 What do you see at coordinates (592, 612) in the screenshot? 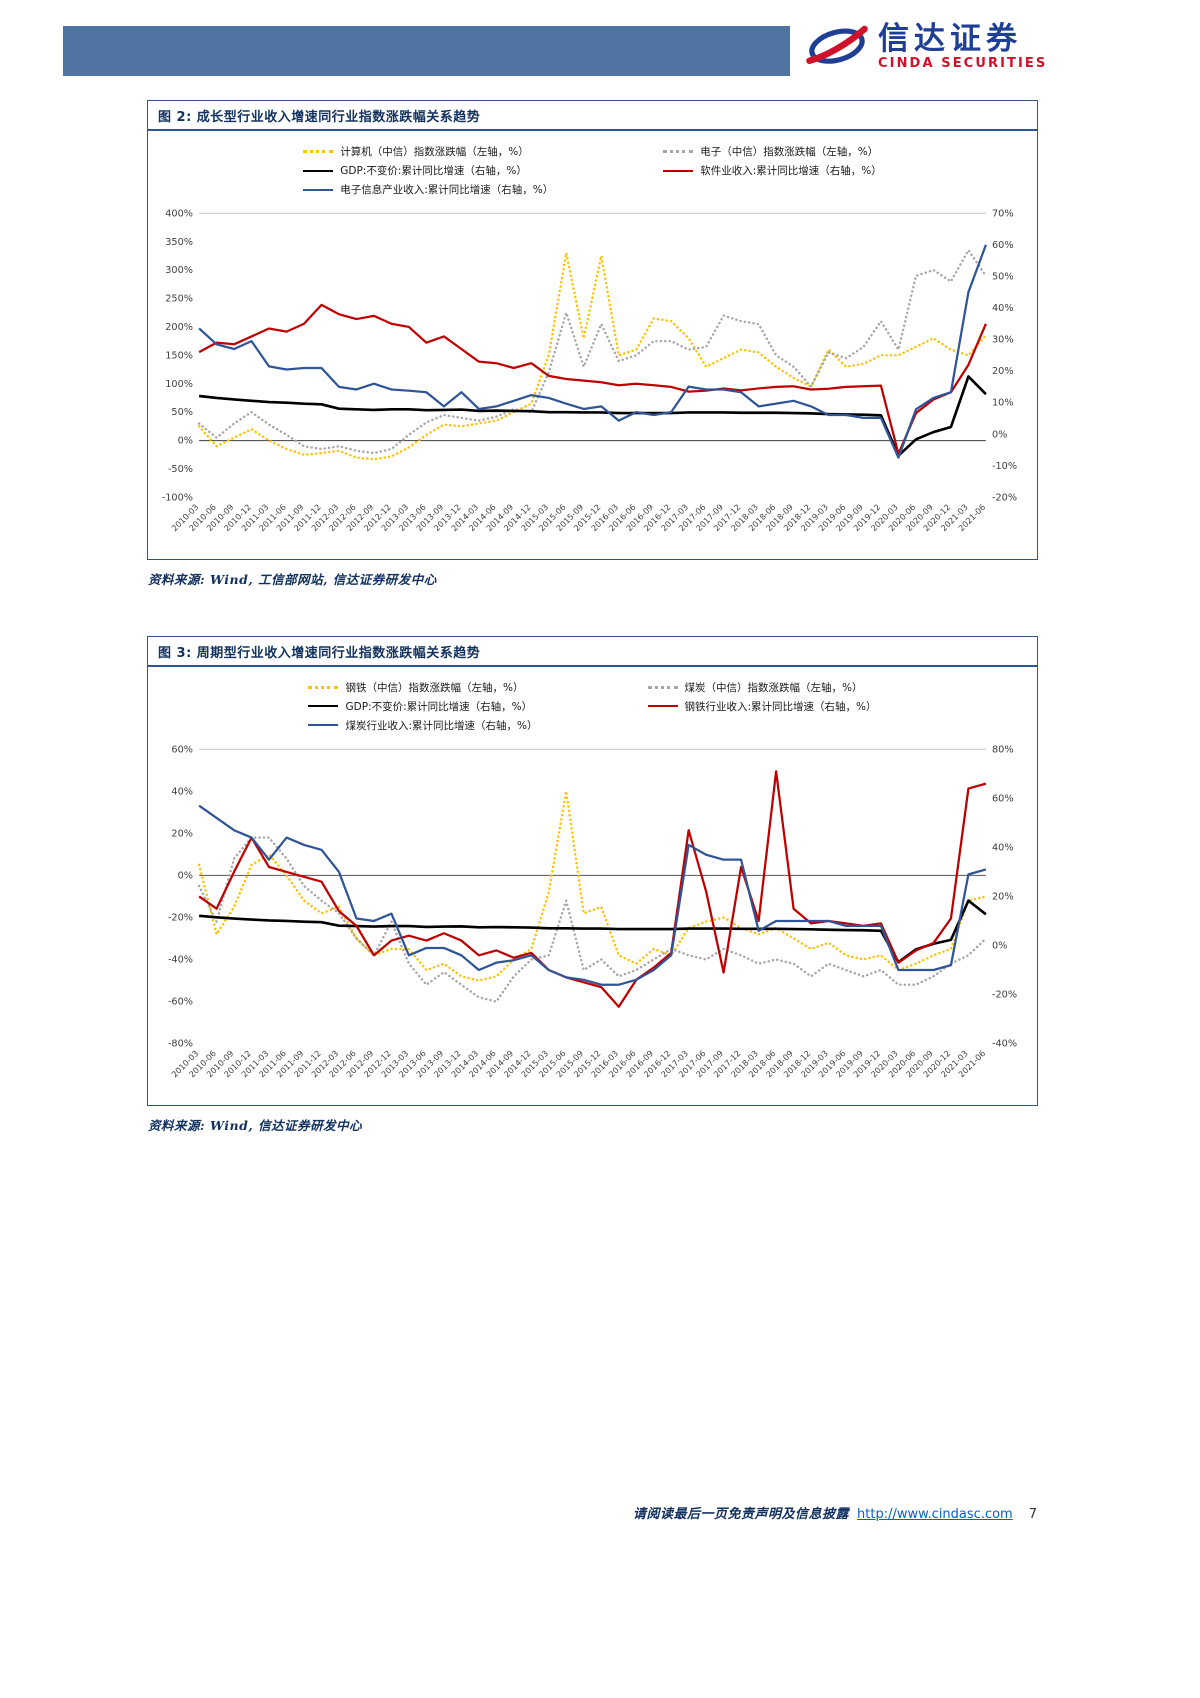
I see `figure-gap` at bounding box center [592, 612].